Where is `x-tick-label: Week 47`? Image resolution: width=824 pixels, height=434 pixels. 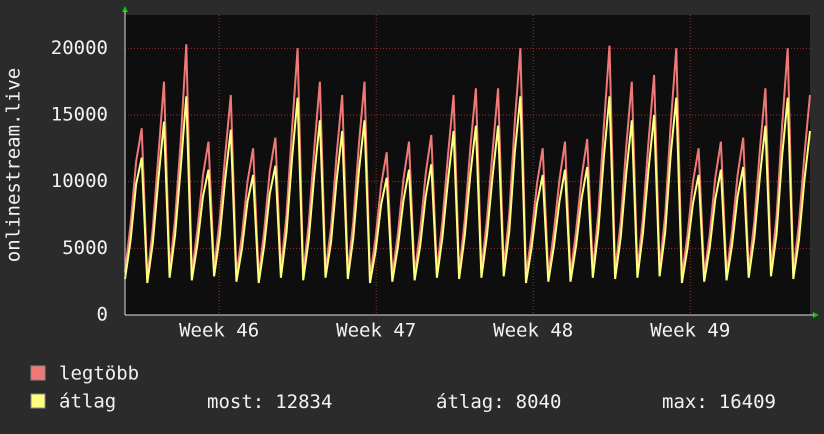
x-tick-label: Week 47 is located at coordinates (376, 331).